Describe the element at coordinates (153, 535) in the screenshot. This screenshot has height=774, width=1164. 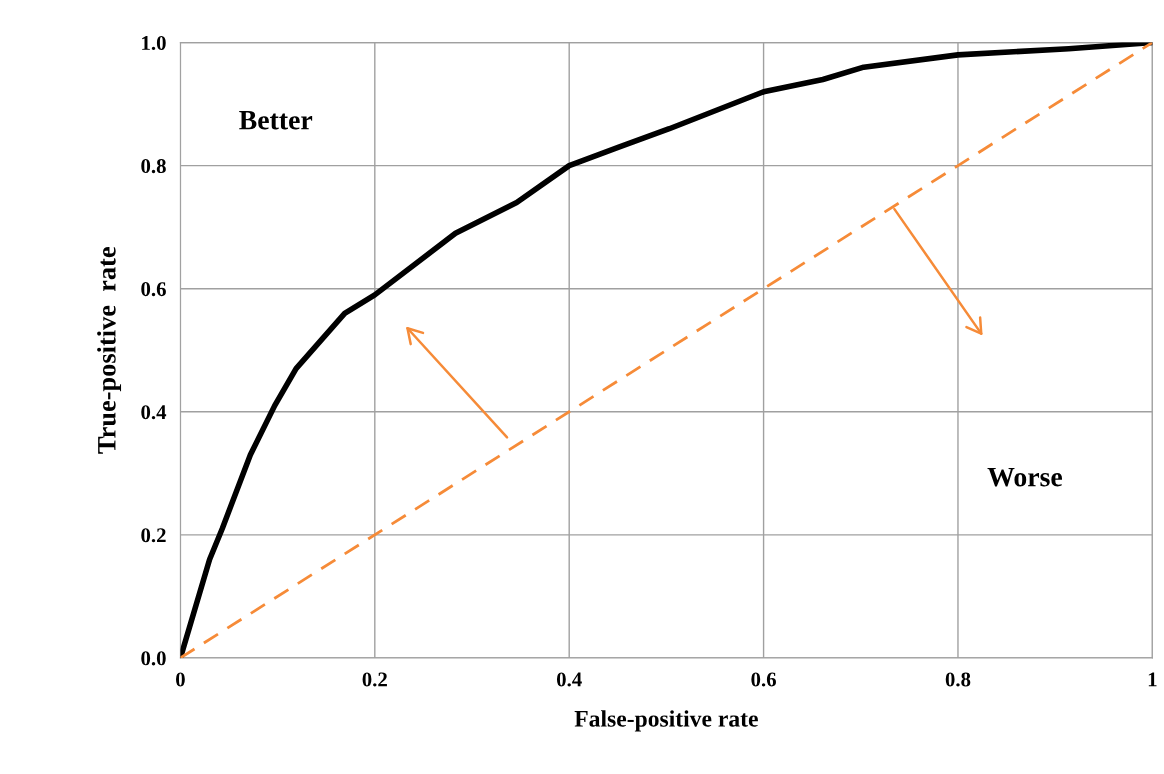
I see `y-tick-label: 0.2` at that location.